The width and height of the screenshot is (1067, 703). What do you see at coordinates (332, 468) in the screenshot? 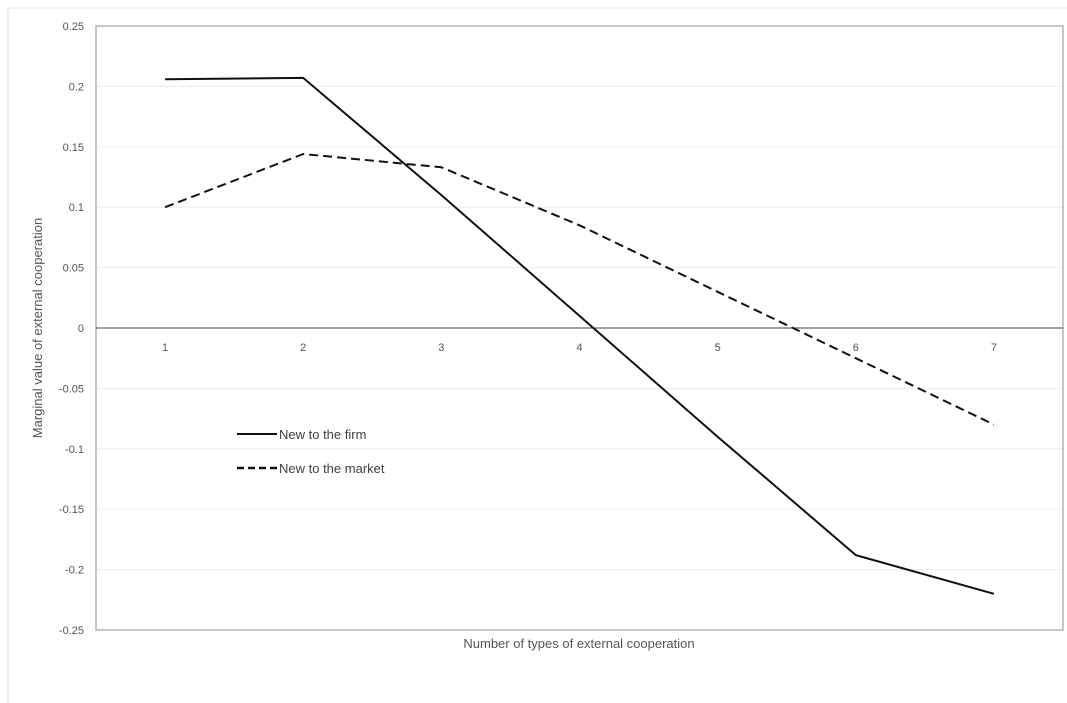
I see `legend-label-new-to-the-market: New to the market` at bounding box center [332, 468].